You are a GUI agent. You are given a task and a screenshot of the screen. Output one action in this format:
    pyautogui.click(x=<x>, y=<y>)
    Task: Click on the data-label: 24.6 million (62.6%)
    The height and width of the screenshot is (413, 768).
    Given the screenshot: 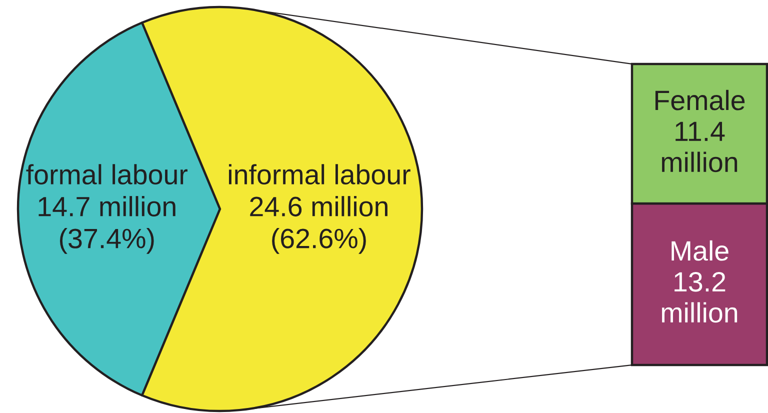 What is the action you would take?
    pyautogui.click(x=319, y=225)
    